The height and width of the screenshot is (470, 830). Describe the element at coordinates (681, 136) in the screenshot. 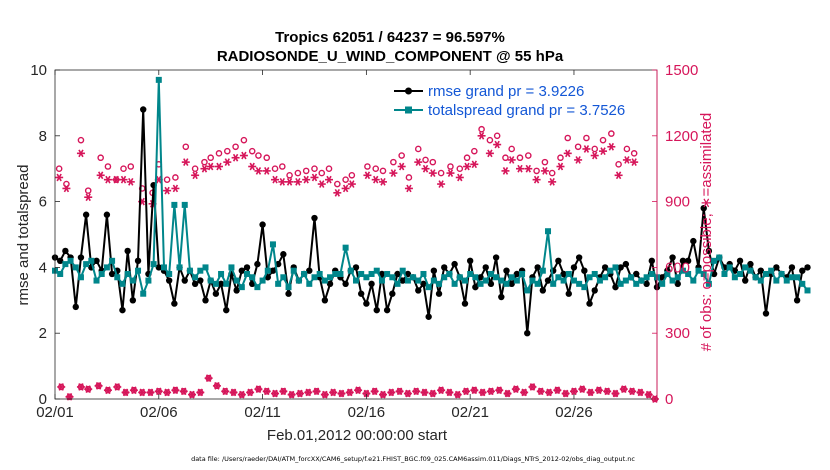

I see `y-right-tick-label: 1200` at that location.